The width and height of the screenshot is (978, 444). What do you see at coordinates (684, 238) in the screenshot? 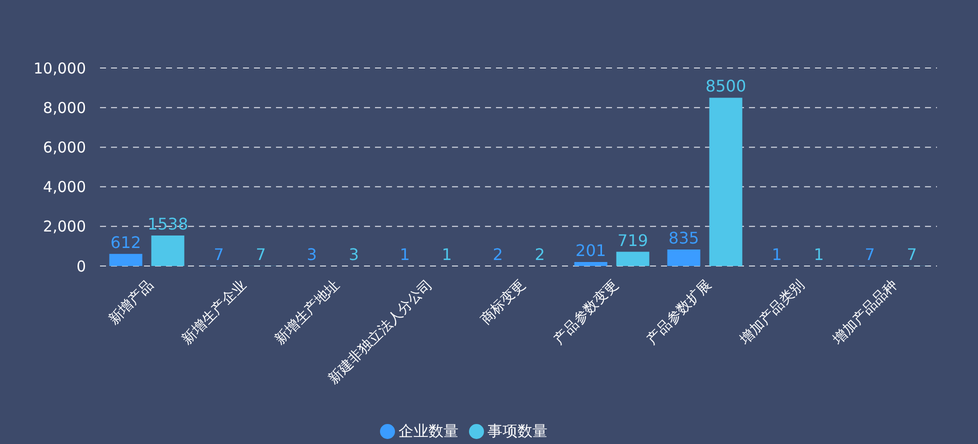
I see `data-label: 835` at bounding box center [684, 238].